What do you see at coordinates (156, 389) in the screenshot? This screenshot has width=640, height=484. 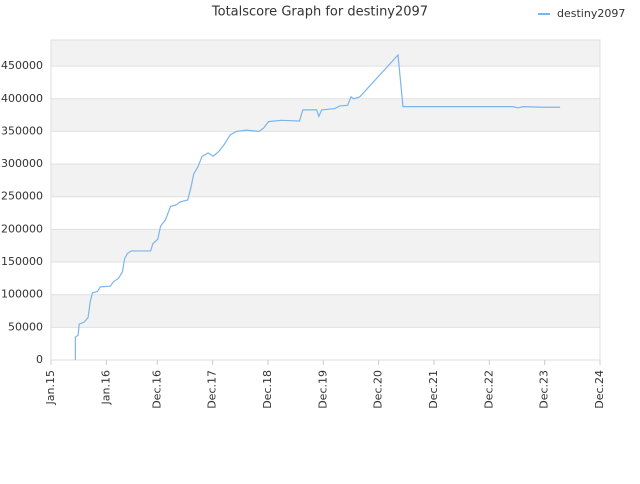 I see `x-tick-label: Dec.16` at bounding box center [156, 389].